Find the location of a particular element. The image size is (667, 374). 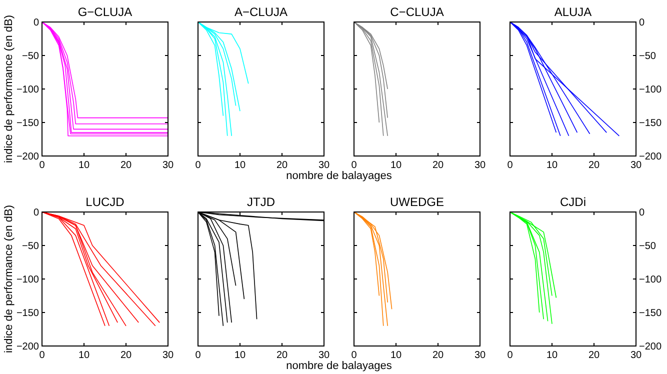

chart-title: C−CLUJA is located at coordinates (417, 12).